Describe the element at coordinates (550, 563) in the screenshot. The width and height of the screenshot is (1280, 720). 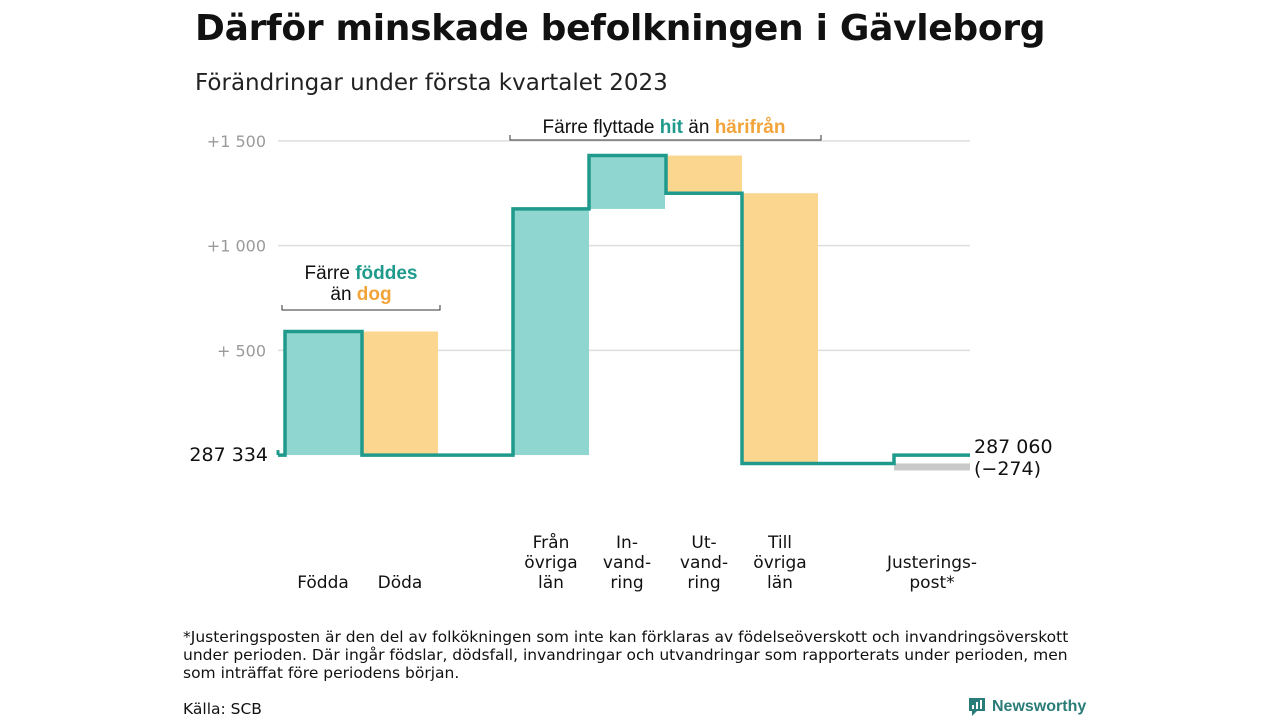
I see `category-label-fran_ovriga_lan: övriga` at that location.